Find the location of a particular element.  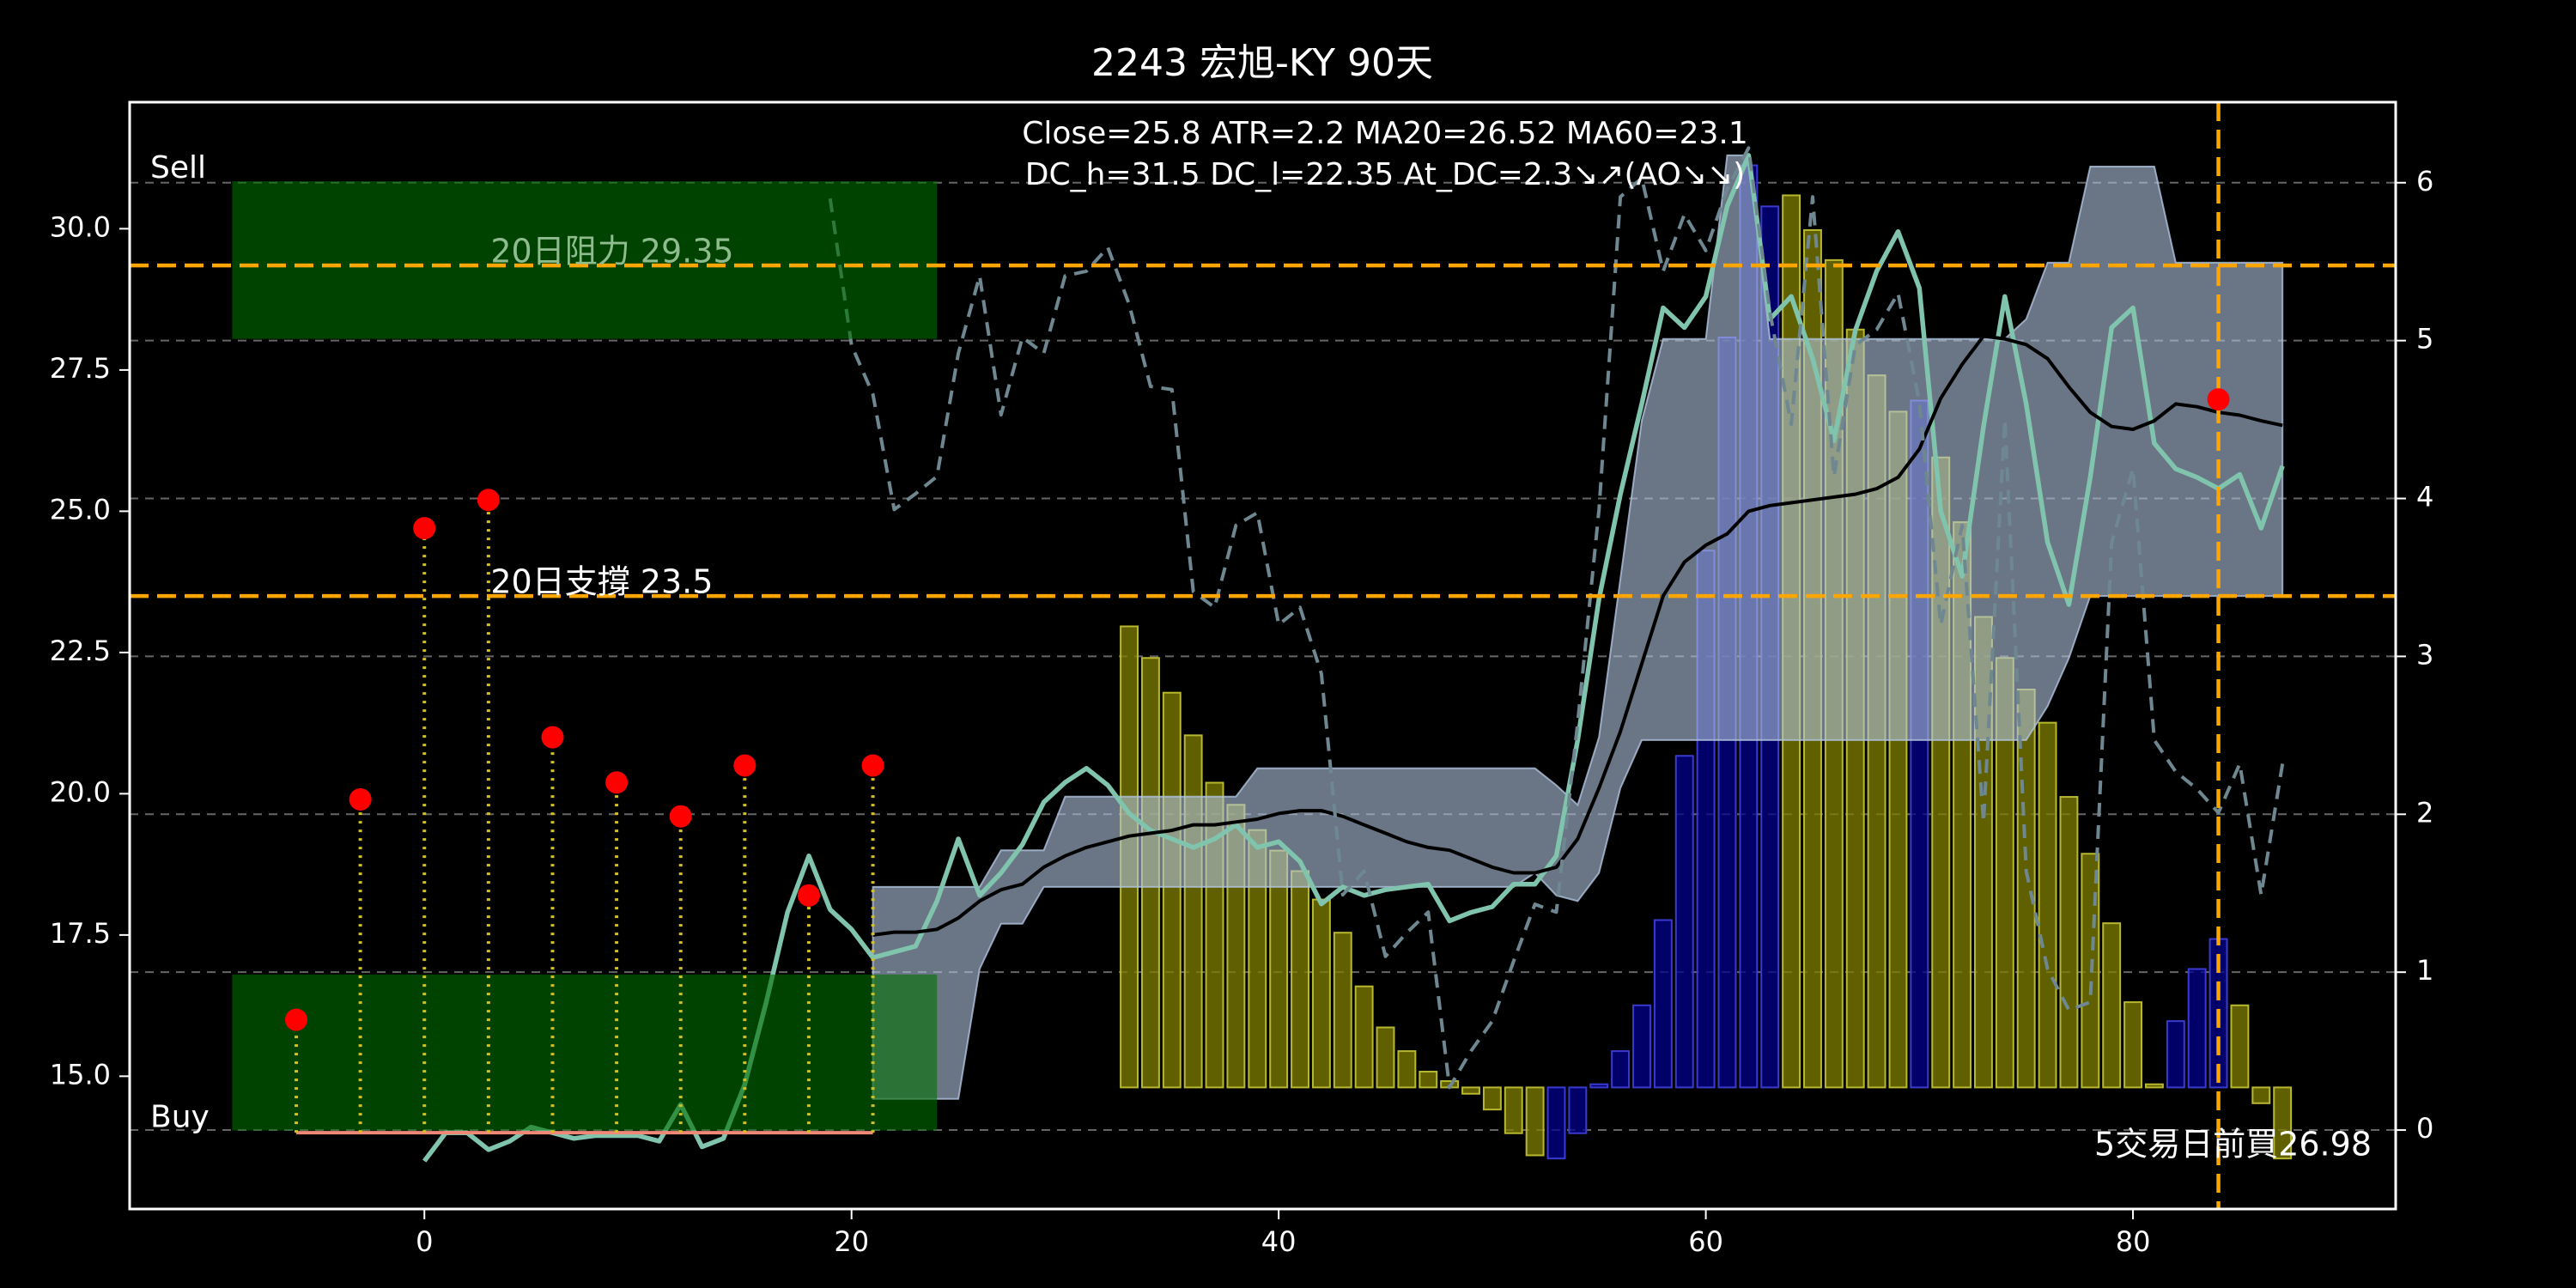

x-tick-label: 80 is located at coordinates (2134, 1241).